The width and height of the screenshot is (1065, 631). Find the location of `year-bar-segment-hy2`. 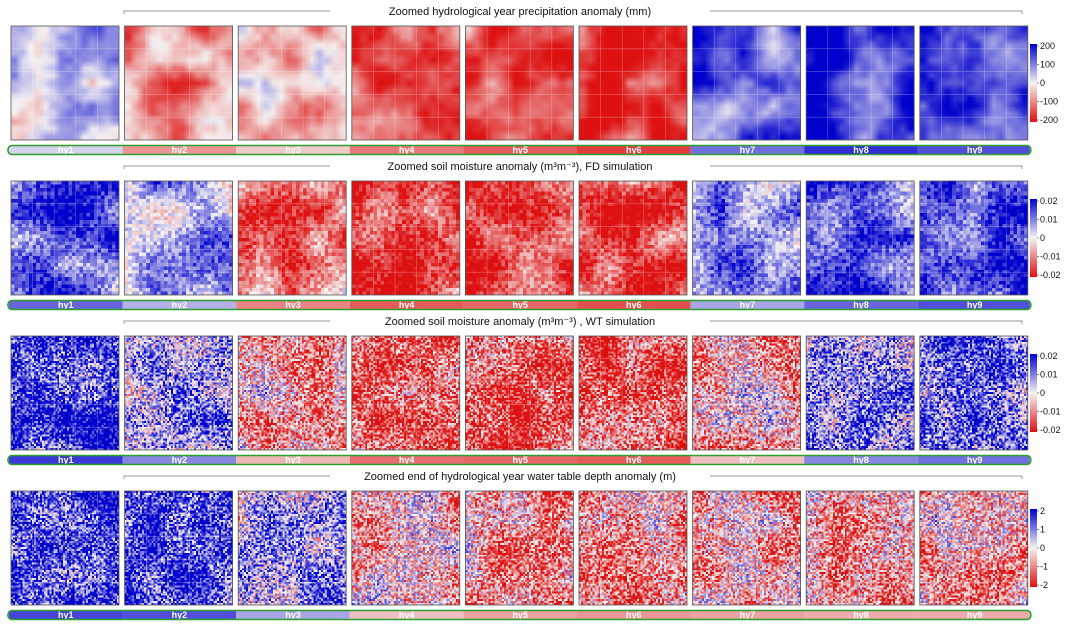

year-bar-segment-hy2 is located at coordinates (179, 460).